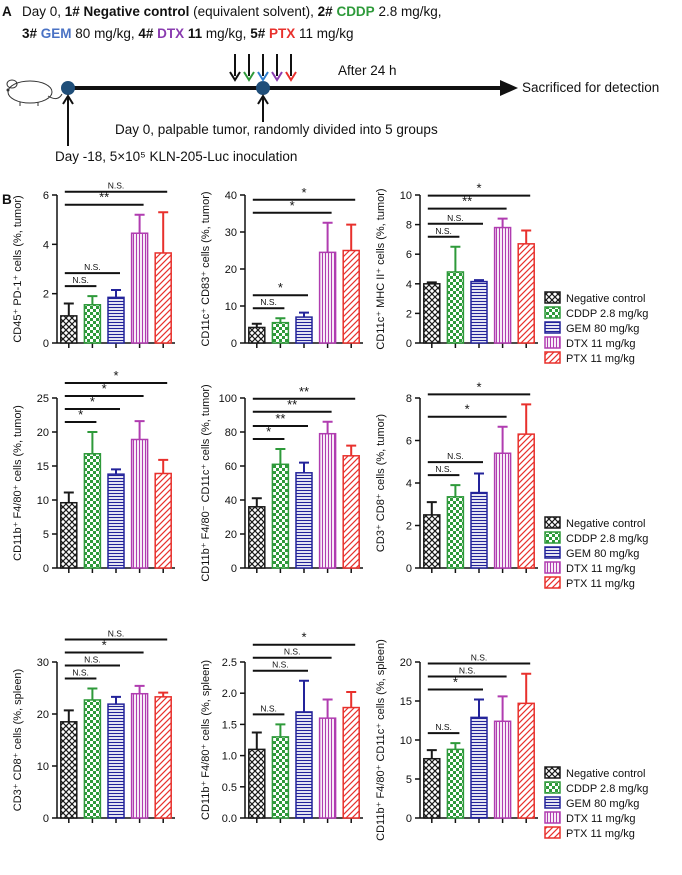 This screenshot has height=875, width=682. Describe the element at coordinates (43, 767) in the screenshot. I see `y-tick-label: 10` at that location.